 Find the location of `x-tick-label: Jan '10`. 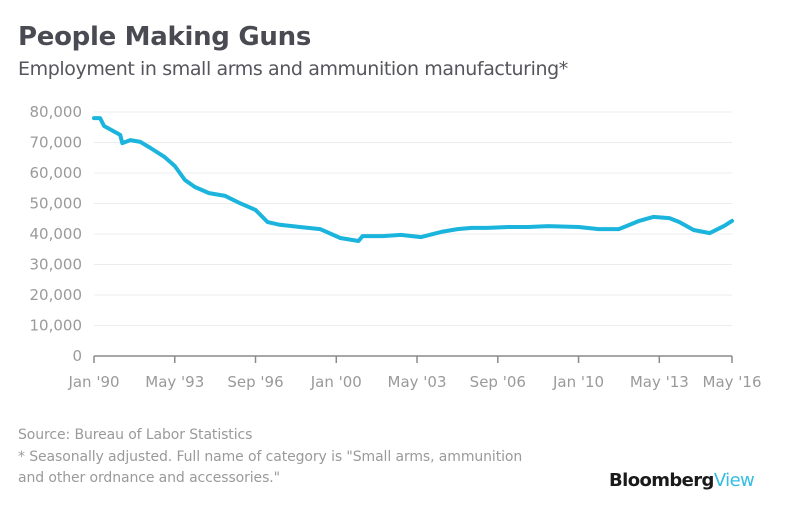

x-tick-label: Jan '10 is located at coordinates (578, 382).